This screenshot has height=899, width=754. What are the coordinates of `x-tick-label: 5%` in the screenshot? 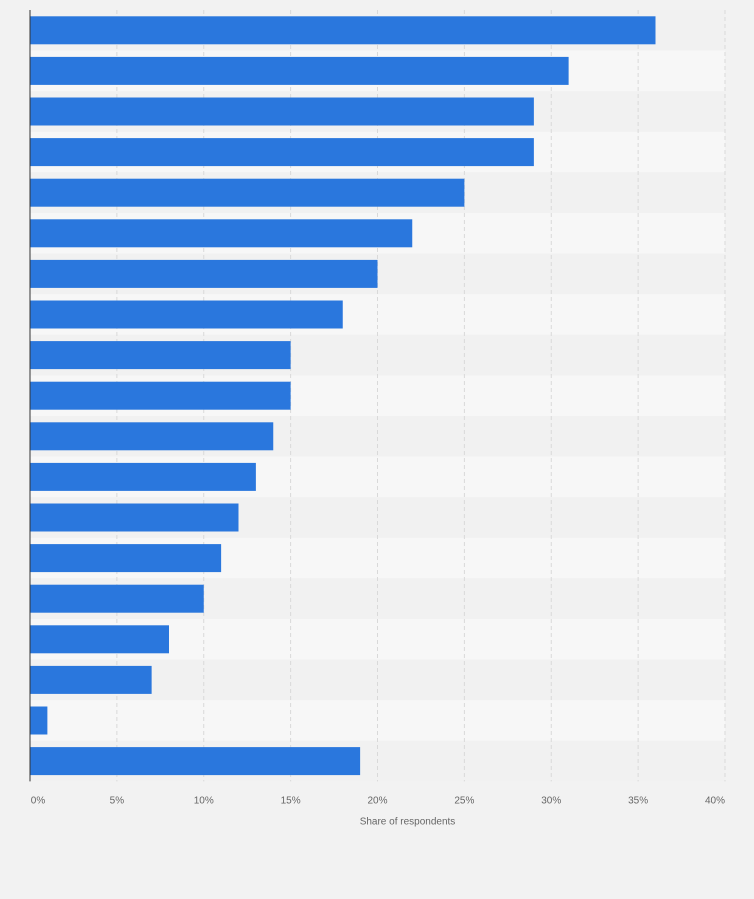 It's located at (117, 800).